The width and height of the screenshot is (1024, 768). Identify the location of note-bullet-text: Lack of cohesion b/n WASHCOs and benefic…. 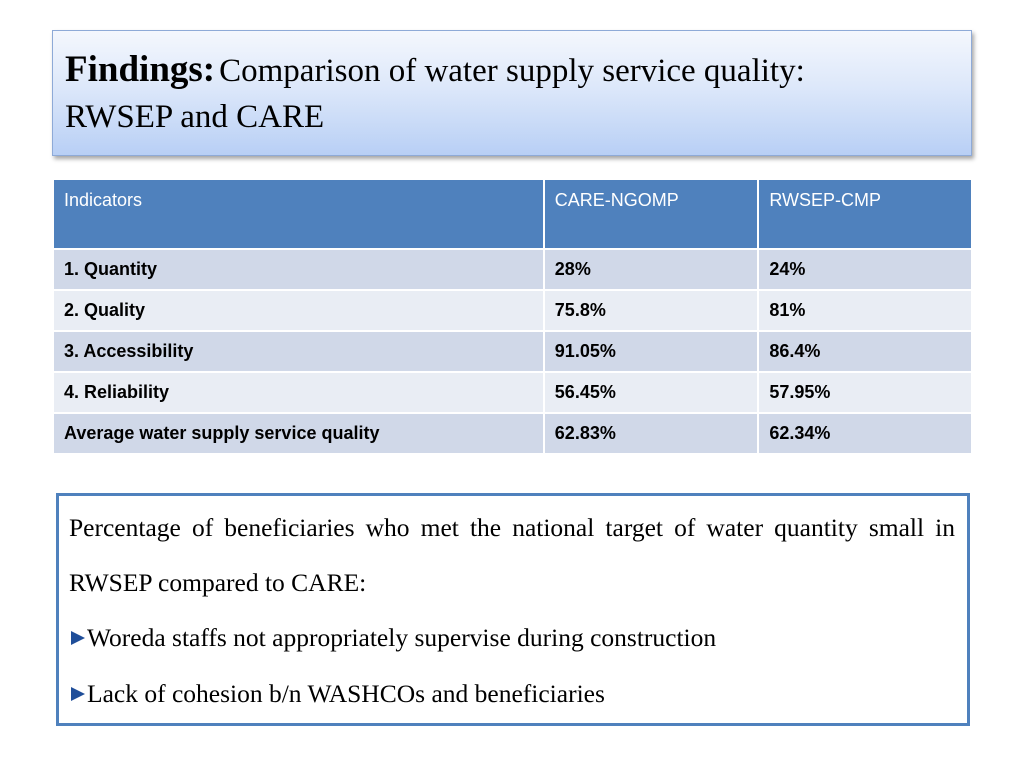
(346, 693).